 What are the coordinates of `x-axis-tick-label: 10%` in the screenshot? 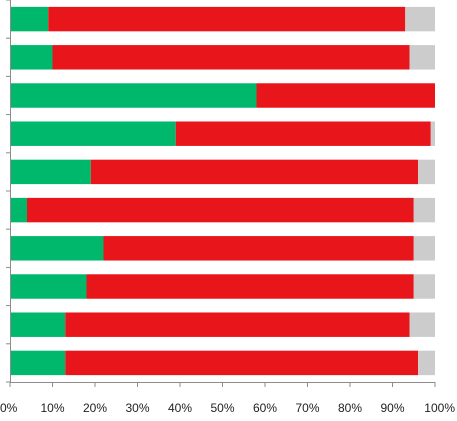 It's located at (52, 408).